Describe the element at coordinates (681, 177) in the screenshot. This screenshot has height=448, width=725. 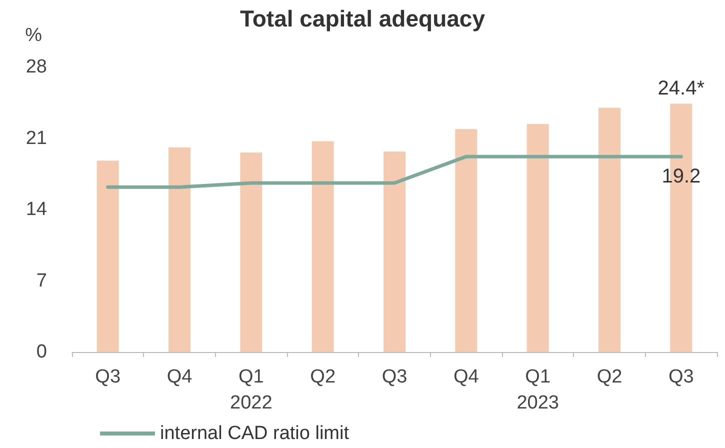
I see `data-label: 19.2` at that location.